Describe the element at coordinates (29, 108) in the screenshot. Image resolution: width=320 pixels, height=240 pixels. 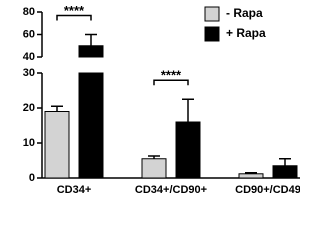
I see `y-tick-label: 20` at that location.